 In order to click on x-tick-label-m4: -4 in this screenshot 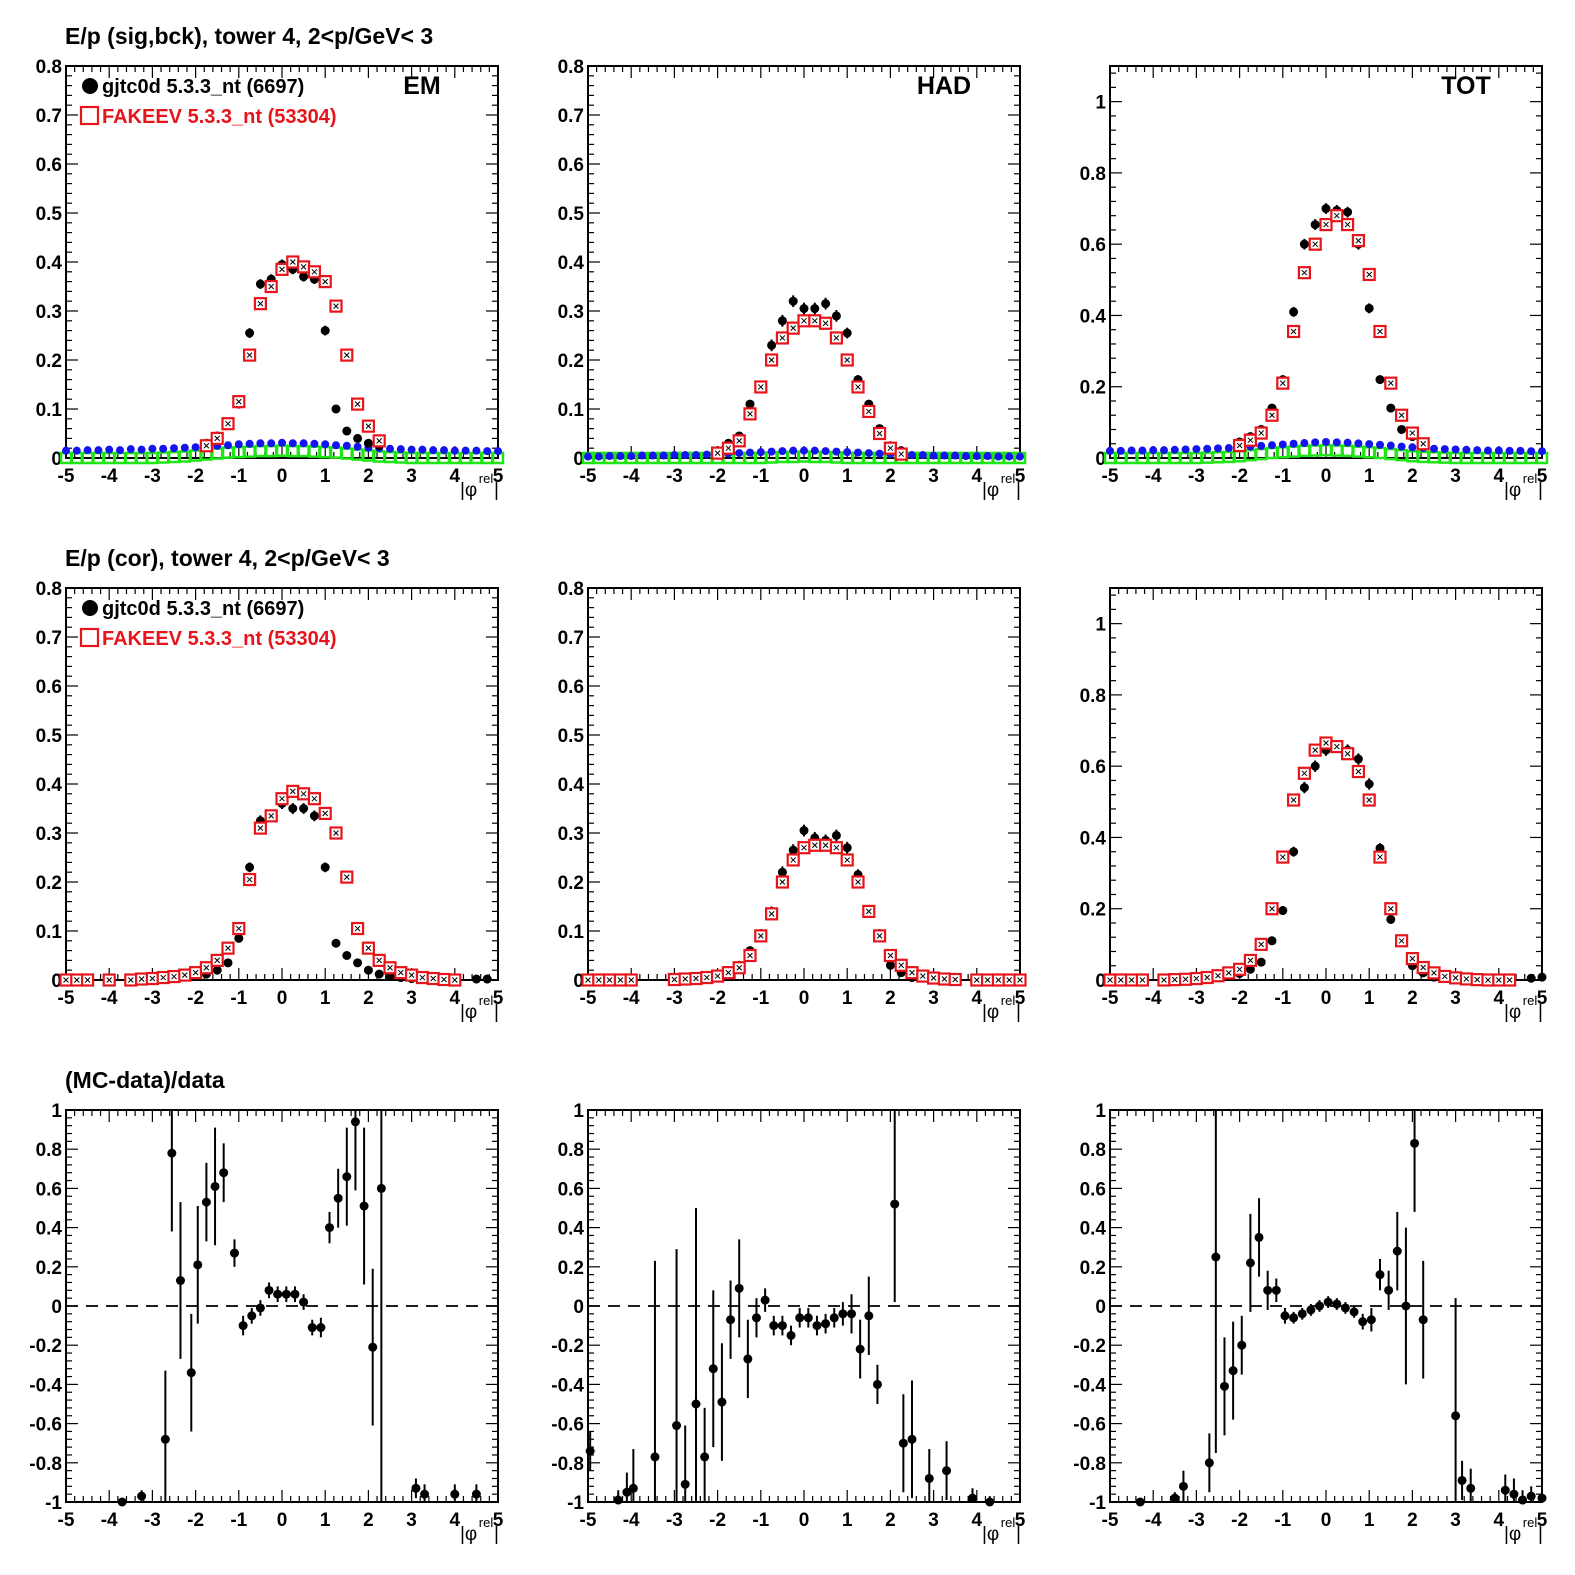, I will do `click(631, 998)`.